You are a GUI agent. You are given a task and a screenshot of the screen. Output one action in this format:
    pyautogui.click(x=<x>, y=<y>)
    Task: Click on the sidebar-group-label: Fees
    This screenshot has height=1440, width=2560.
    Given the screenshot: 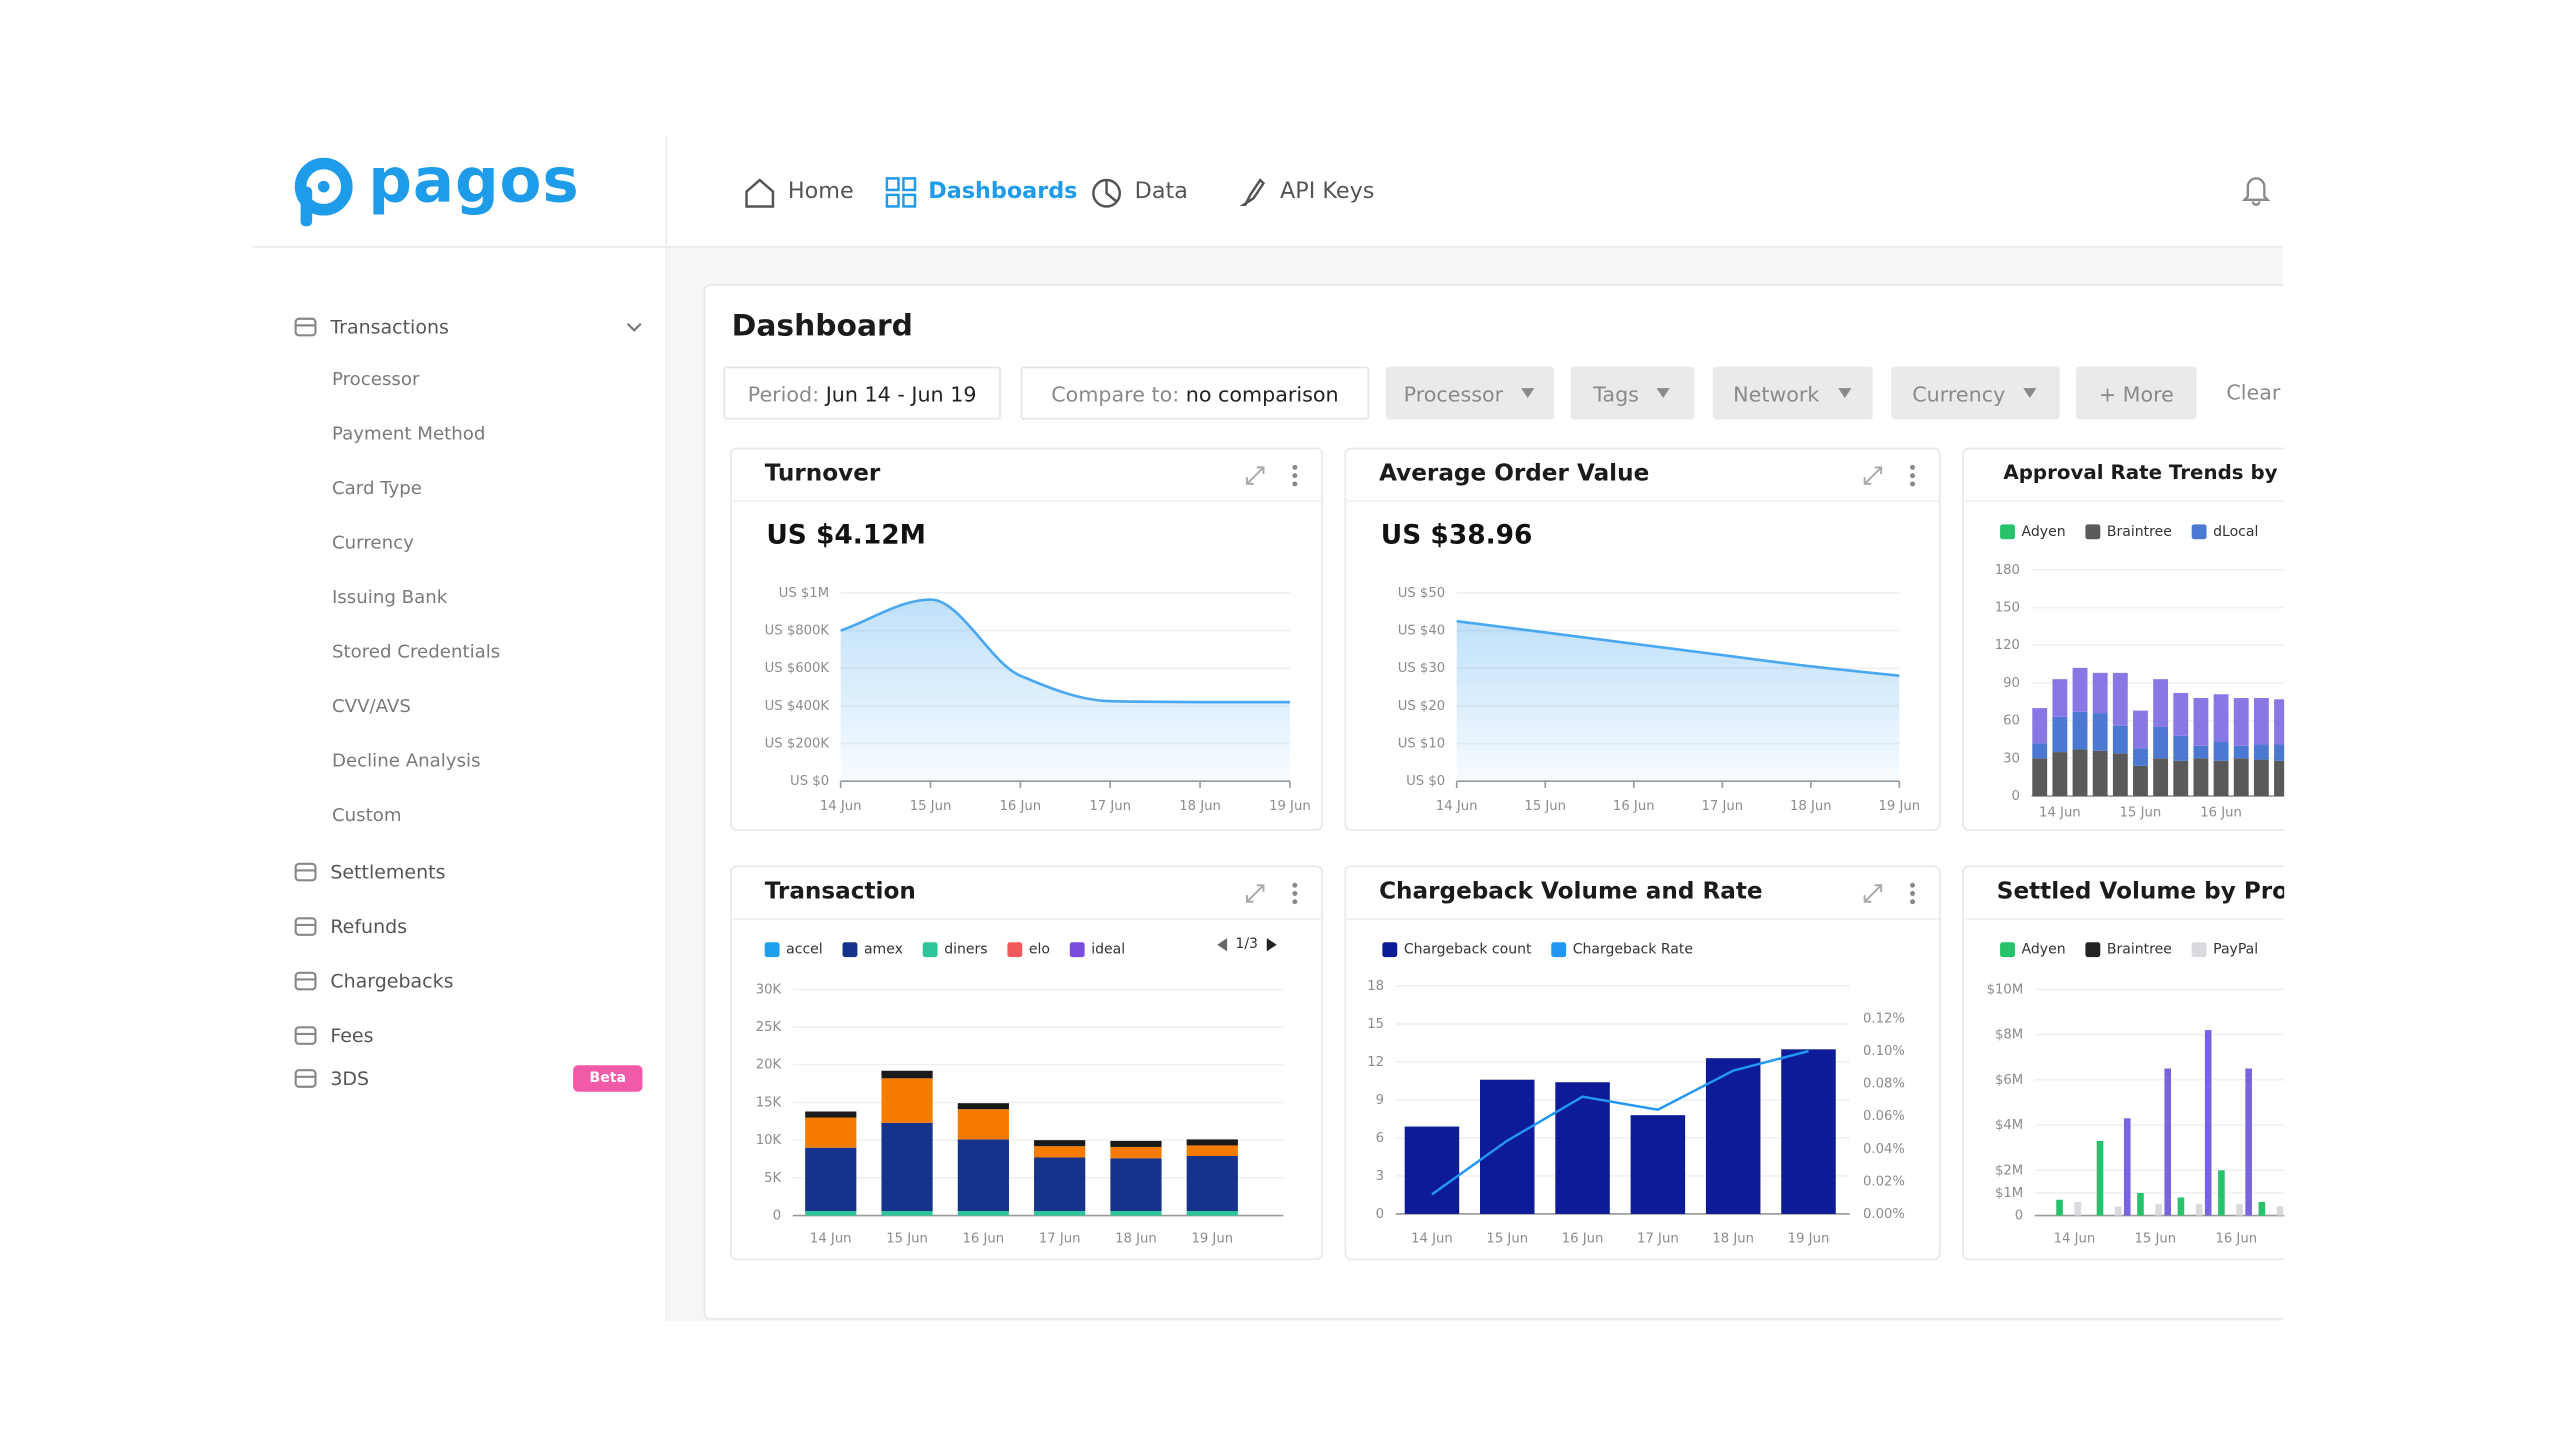 What is the action you would take?
    pyautogui.click(x=352, y=1035)
    